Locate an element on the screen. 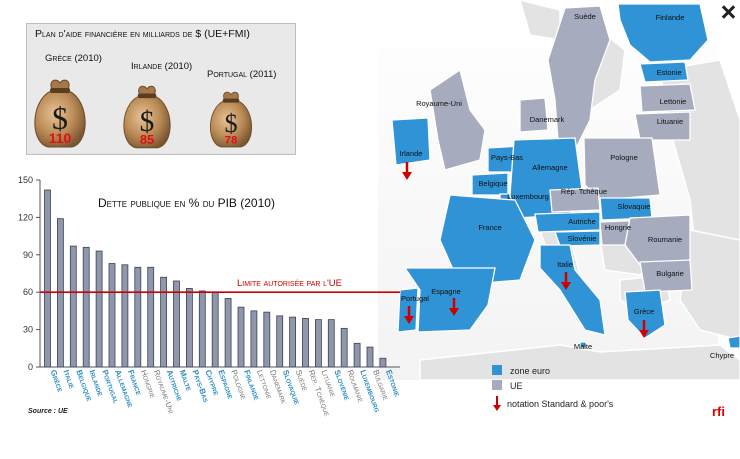 This screenshot has height=459, width=740. country-autriche is located at coordinates (567, 222).